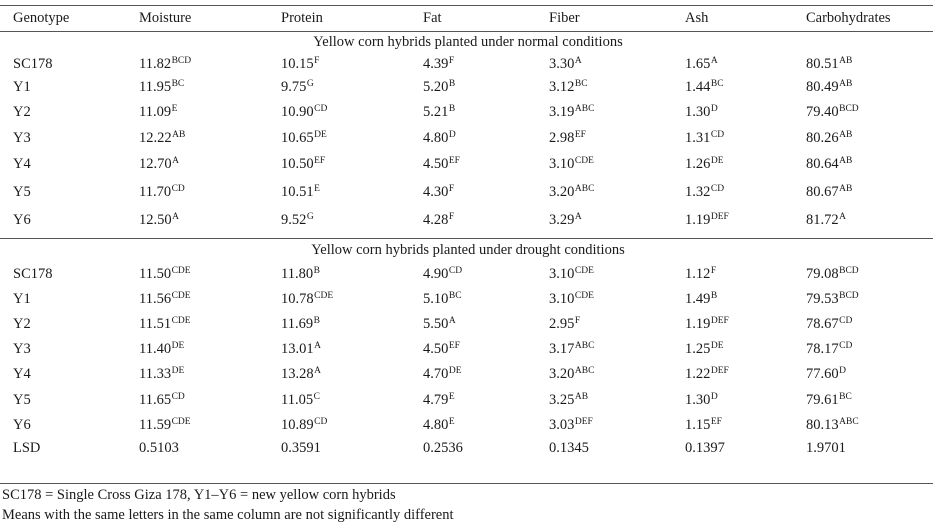 The height and width of the screenshot is (528, 936). Describe the element at coordinates (22, 192) in the screenshot. I see `row-label: Y5` at that location.